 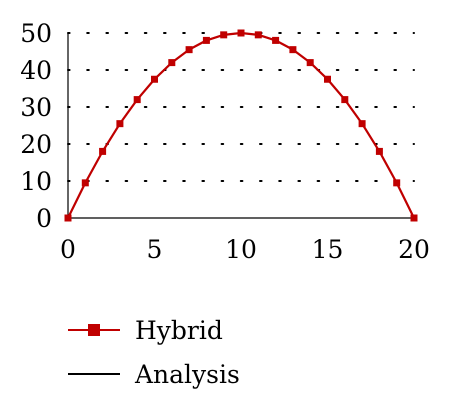 What do you see at coordinates (187, 374) in the screenshot?
I see `legend-label-analysis: Analysis` at bounding box center [187, 374].